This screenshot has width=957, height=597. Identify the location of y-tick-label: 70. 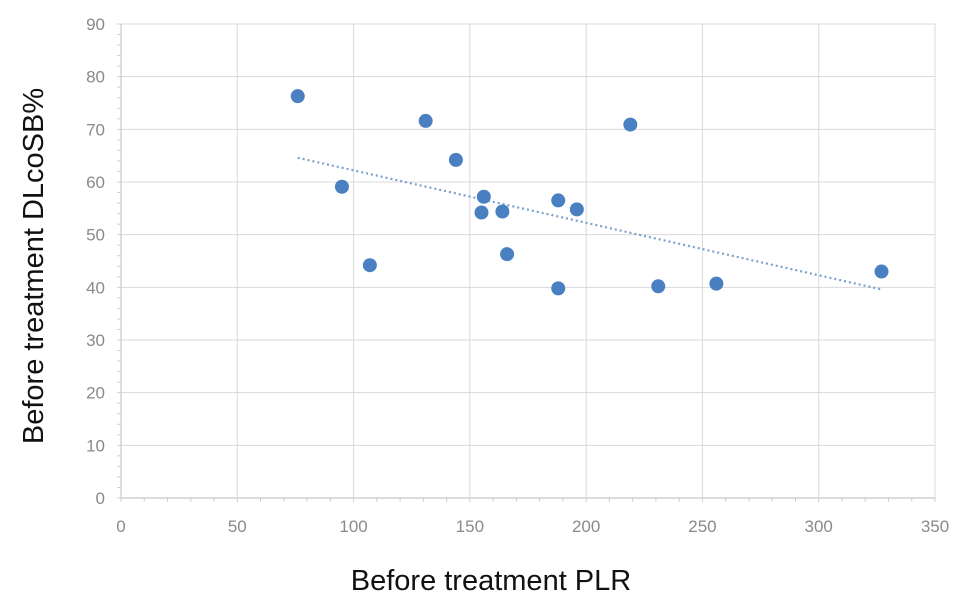
(95, 129).